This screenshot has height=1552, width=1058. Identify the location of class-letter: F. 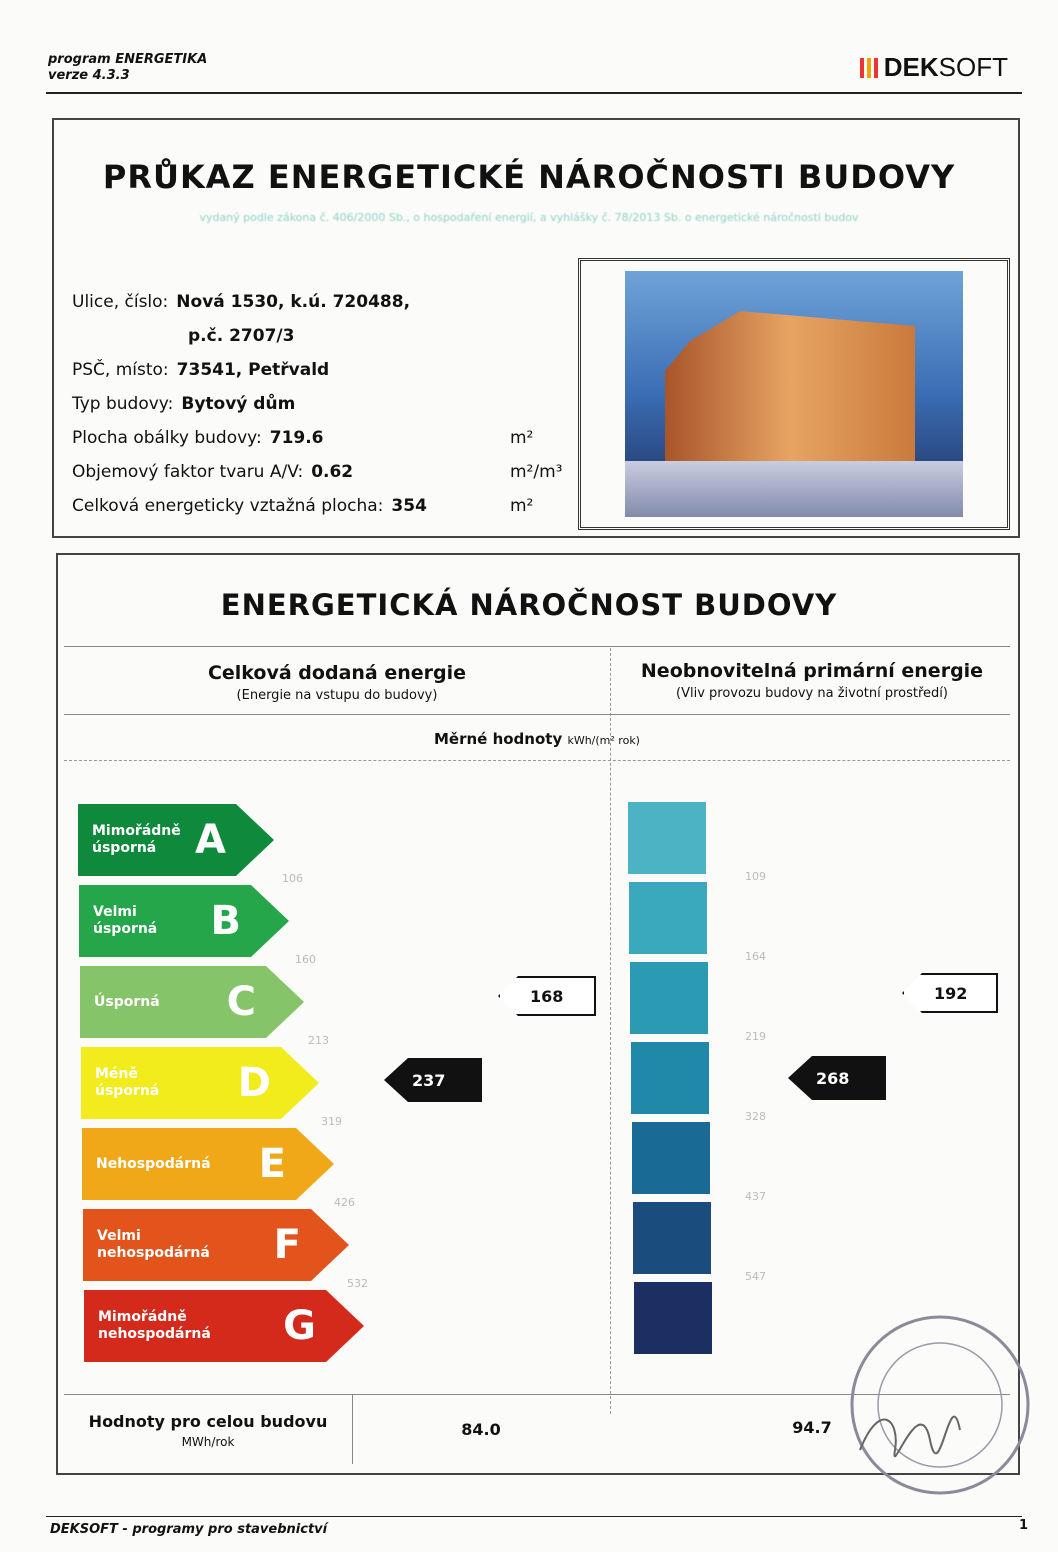
(287, 1244).